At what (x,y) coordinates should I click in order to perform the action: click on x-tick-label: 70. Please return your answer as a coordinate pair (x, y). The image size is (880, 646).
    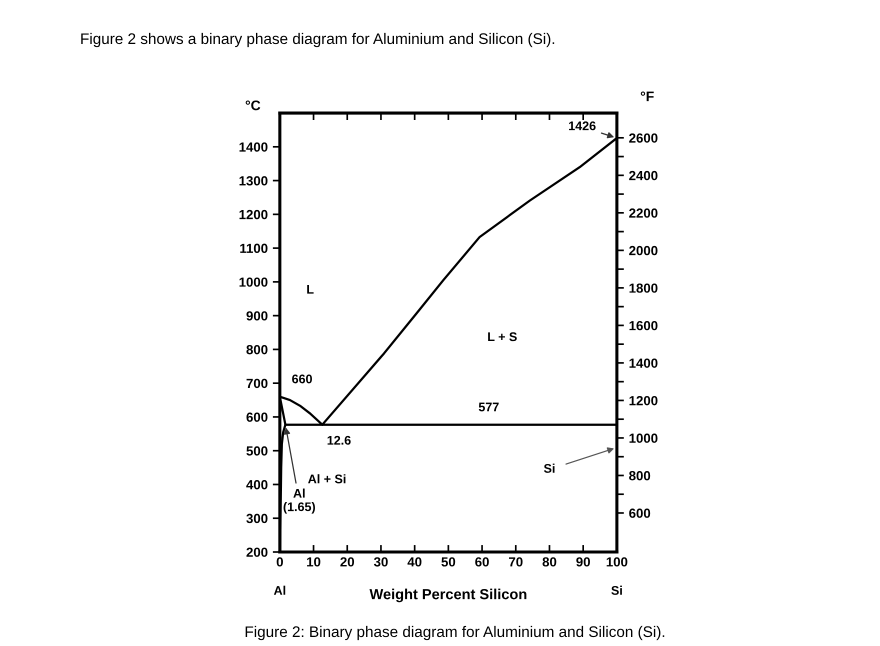
    Looking at the image, I should click on (516, 562).